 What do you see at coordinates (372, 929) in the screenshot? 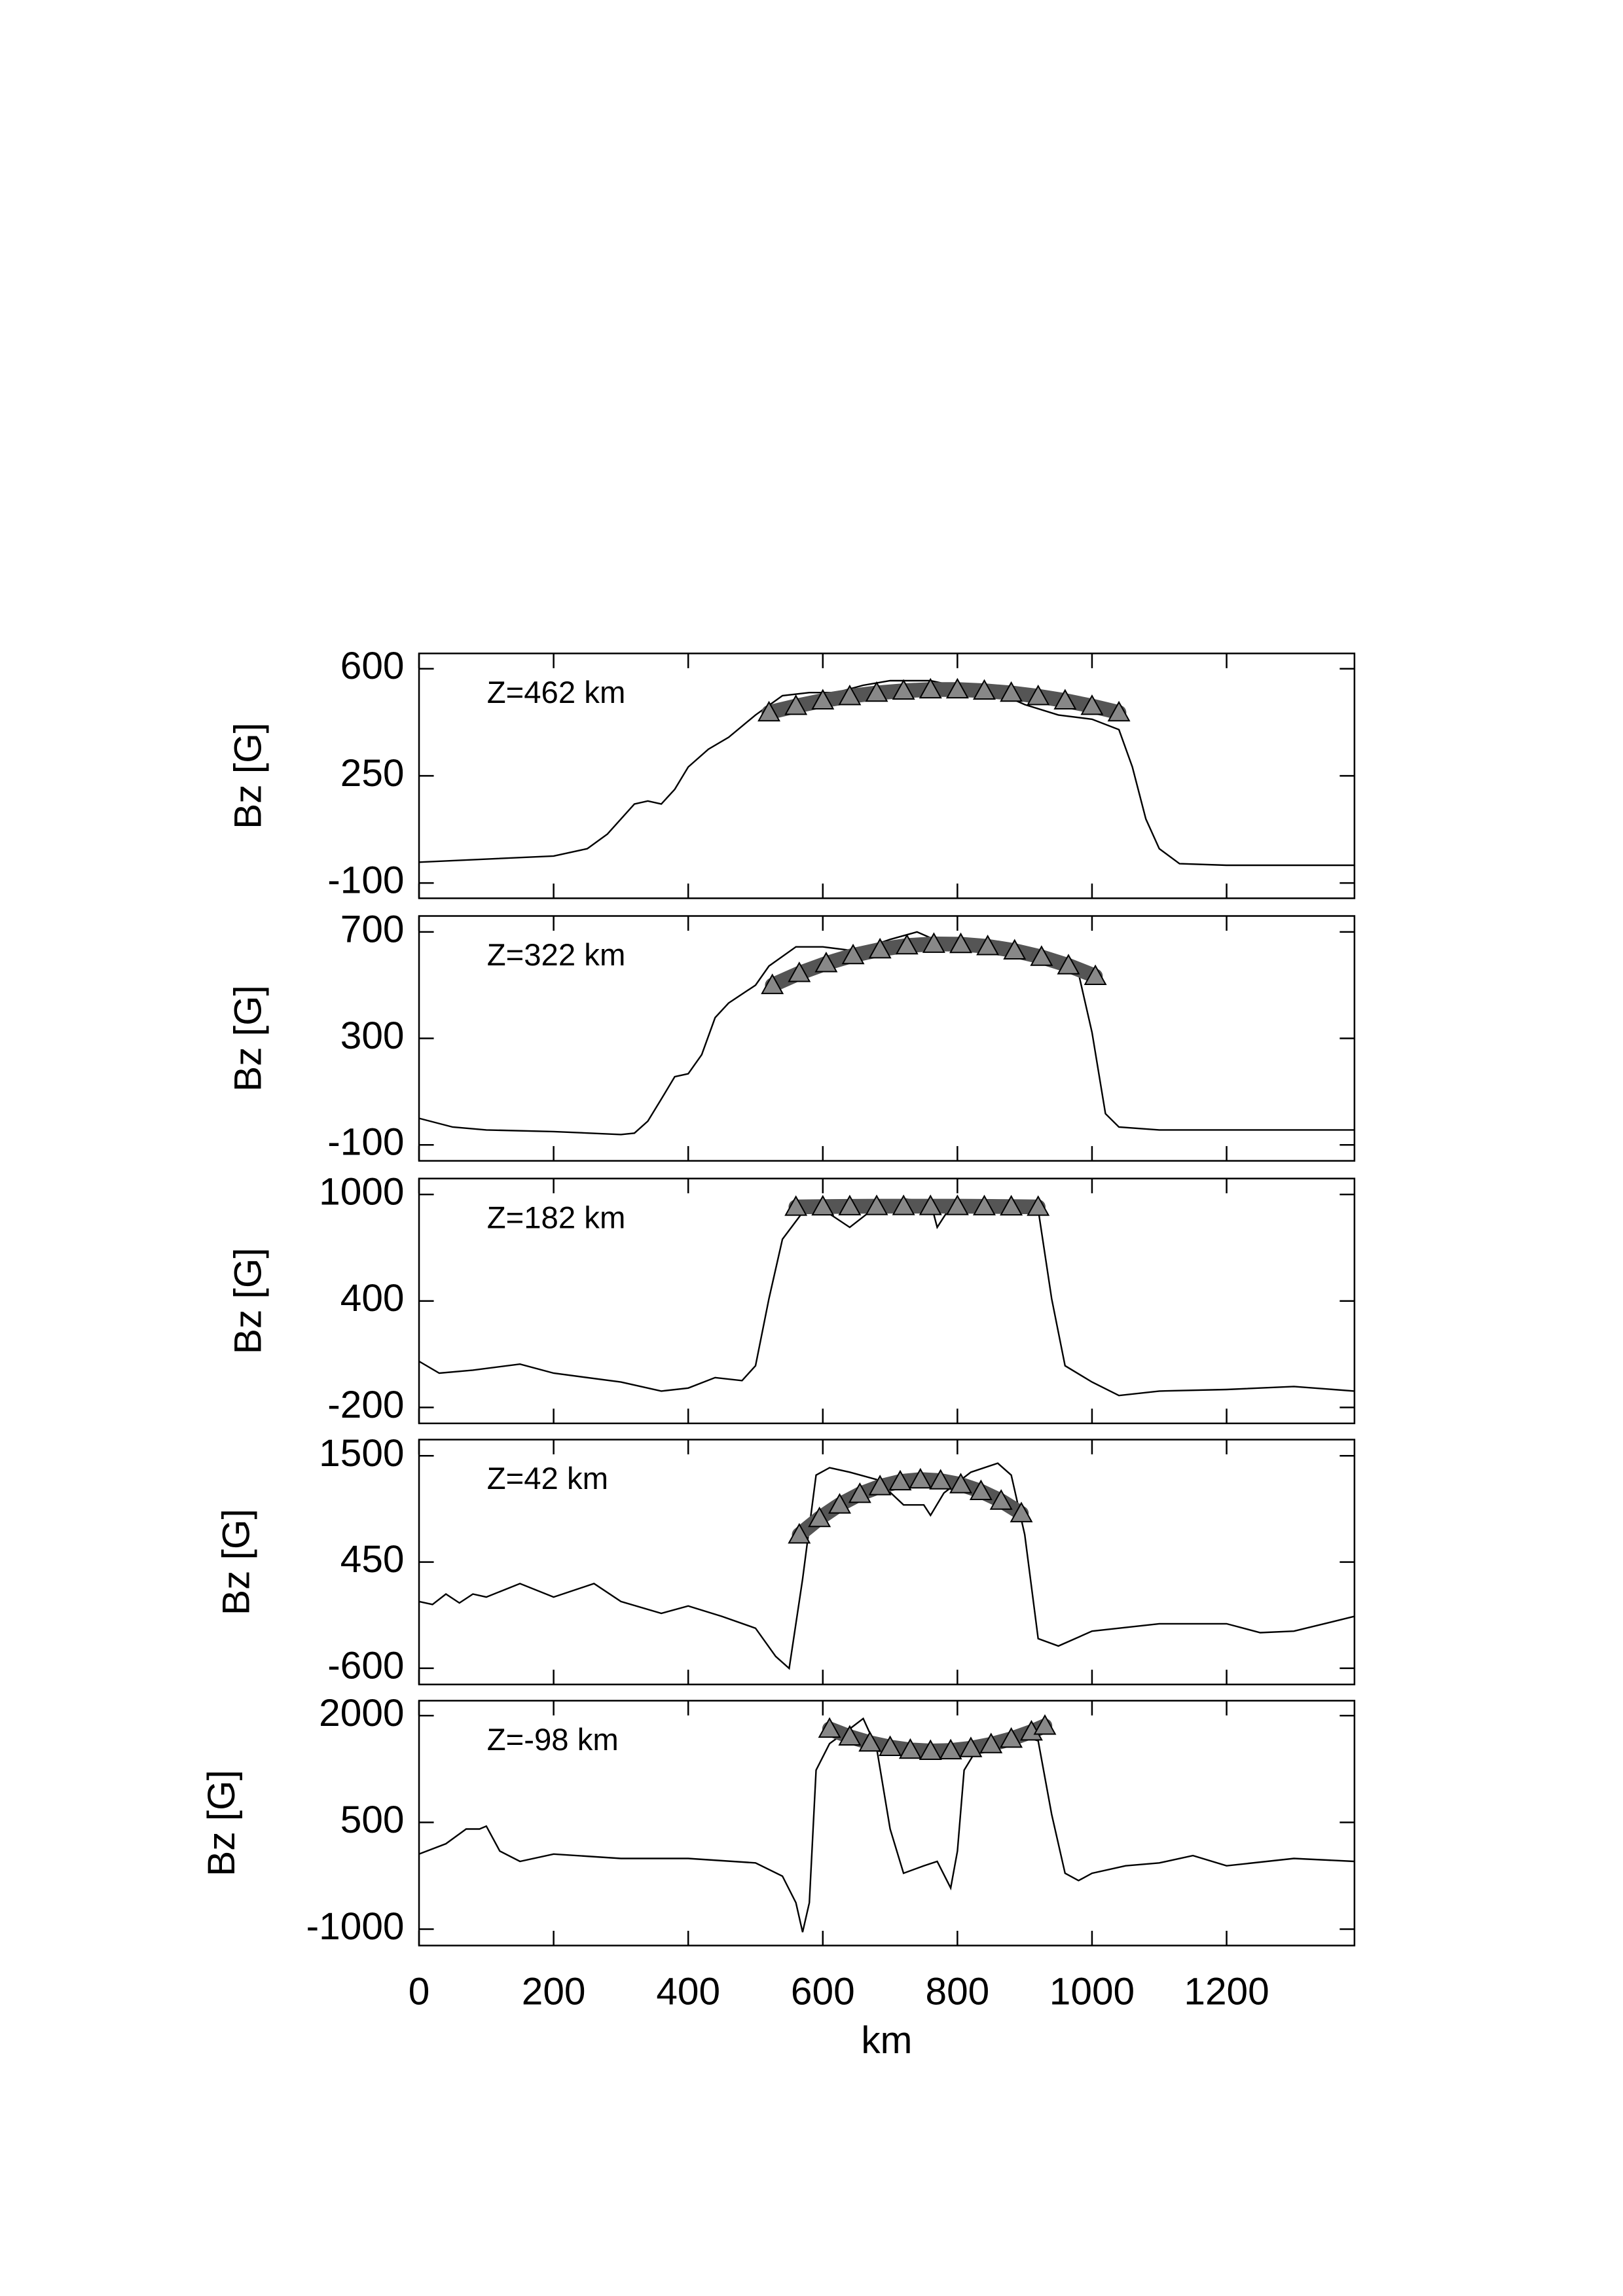
I see `y-tick-label: 700` at bounding box center [372, 929].